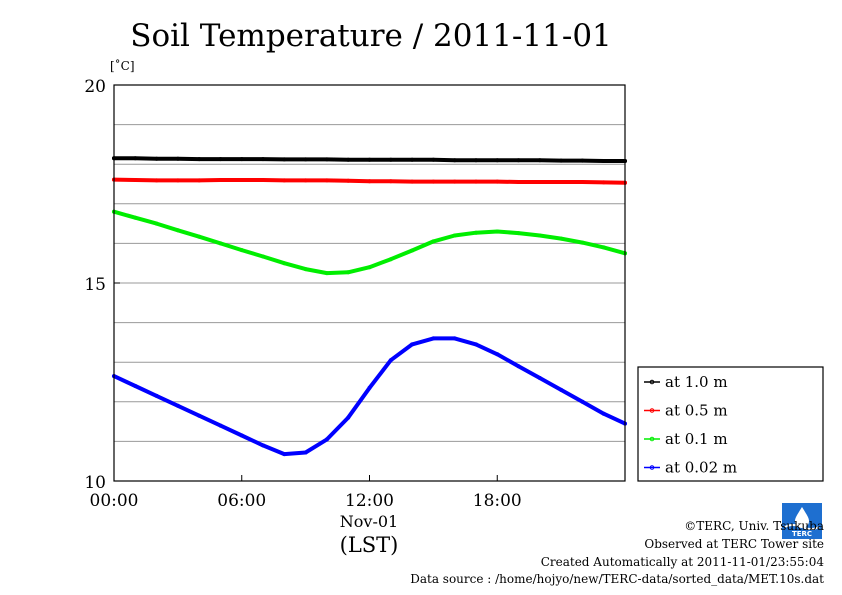 This screenshot has width=842, height=595. What do you see at coordinates (95, 87) in the screenshot?
I see `y-tick-label: 20` at bounding box center [95, 87].